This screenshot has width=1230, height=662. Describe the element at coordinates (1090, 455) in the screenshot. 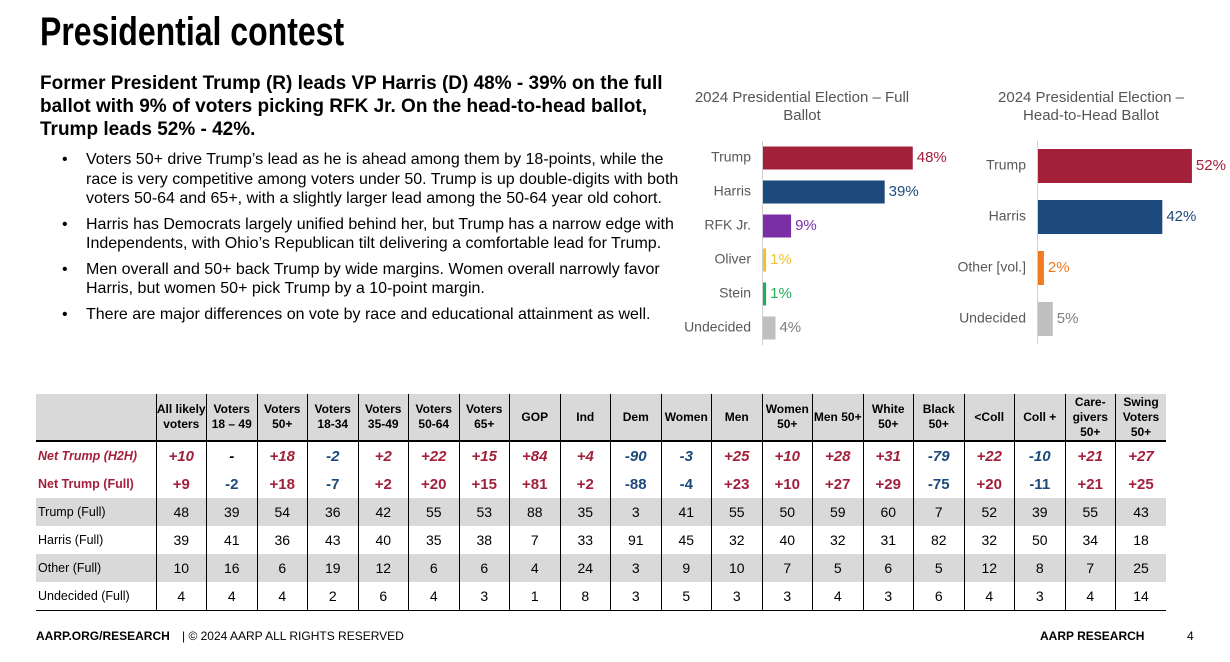

I see `table-cell: +21` at that location.